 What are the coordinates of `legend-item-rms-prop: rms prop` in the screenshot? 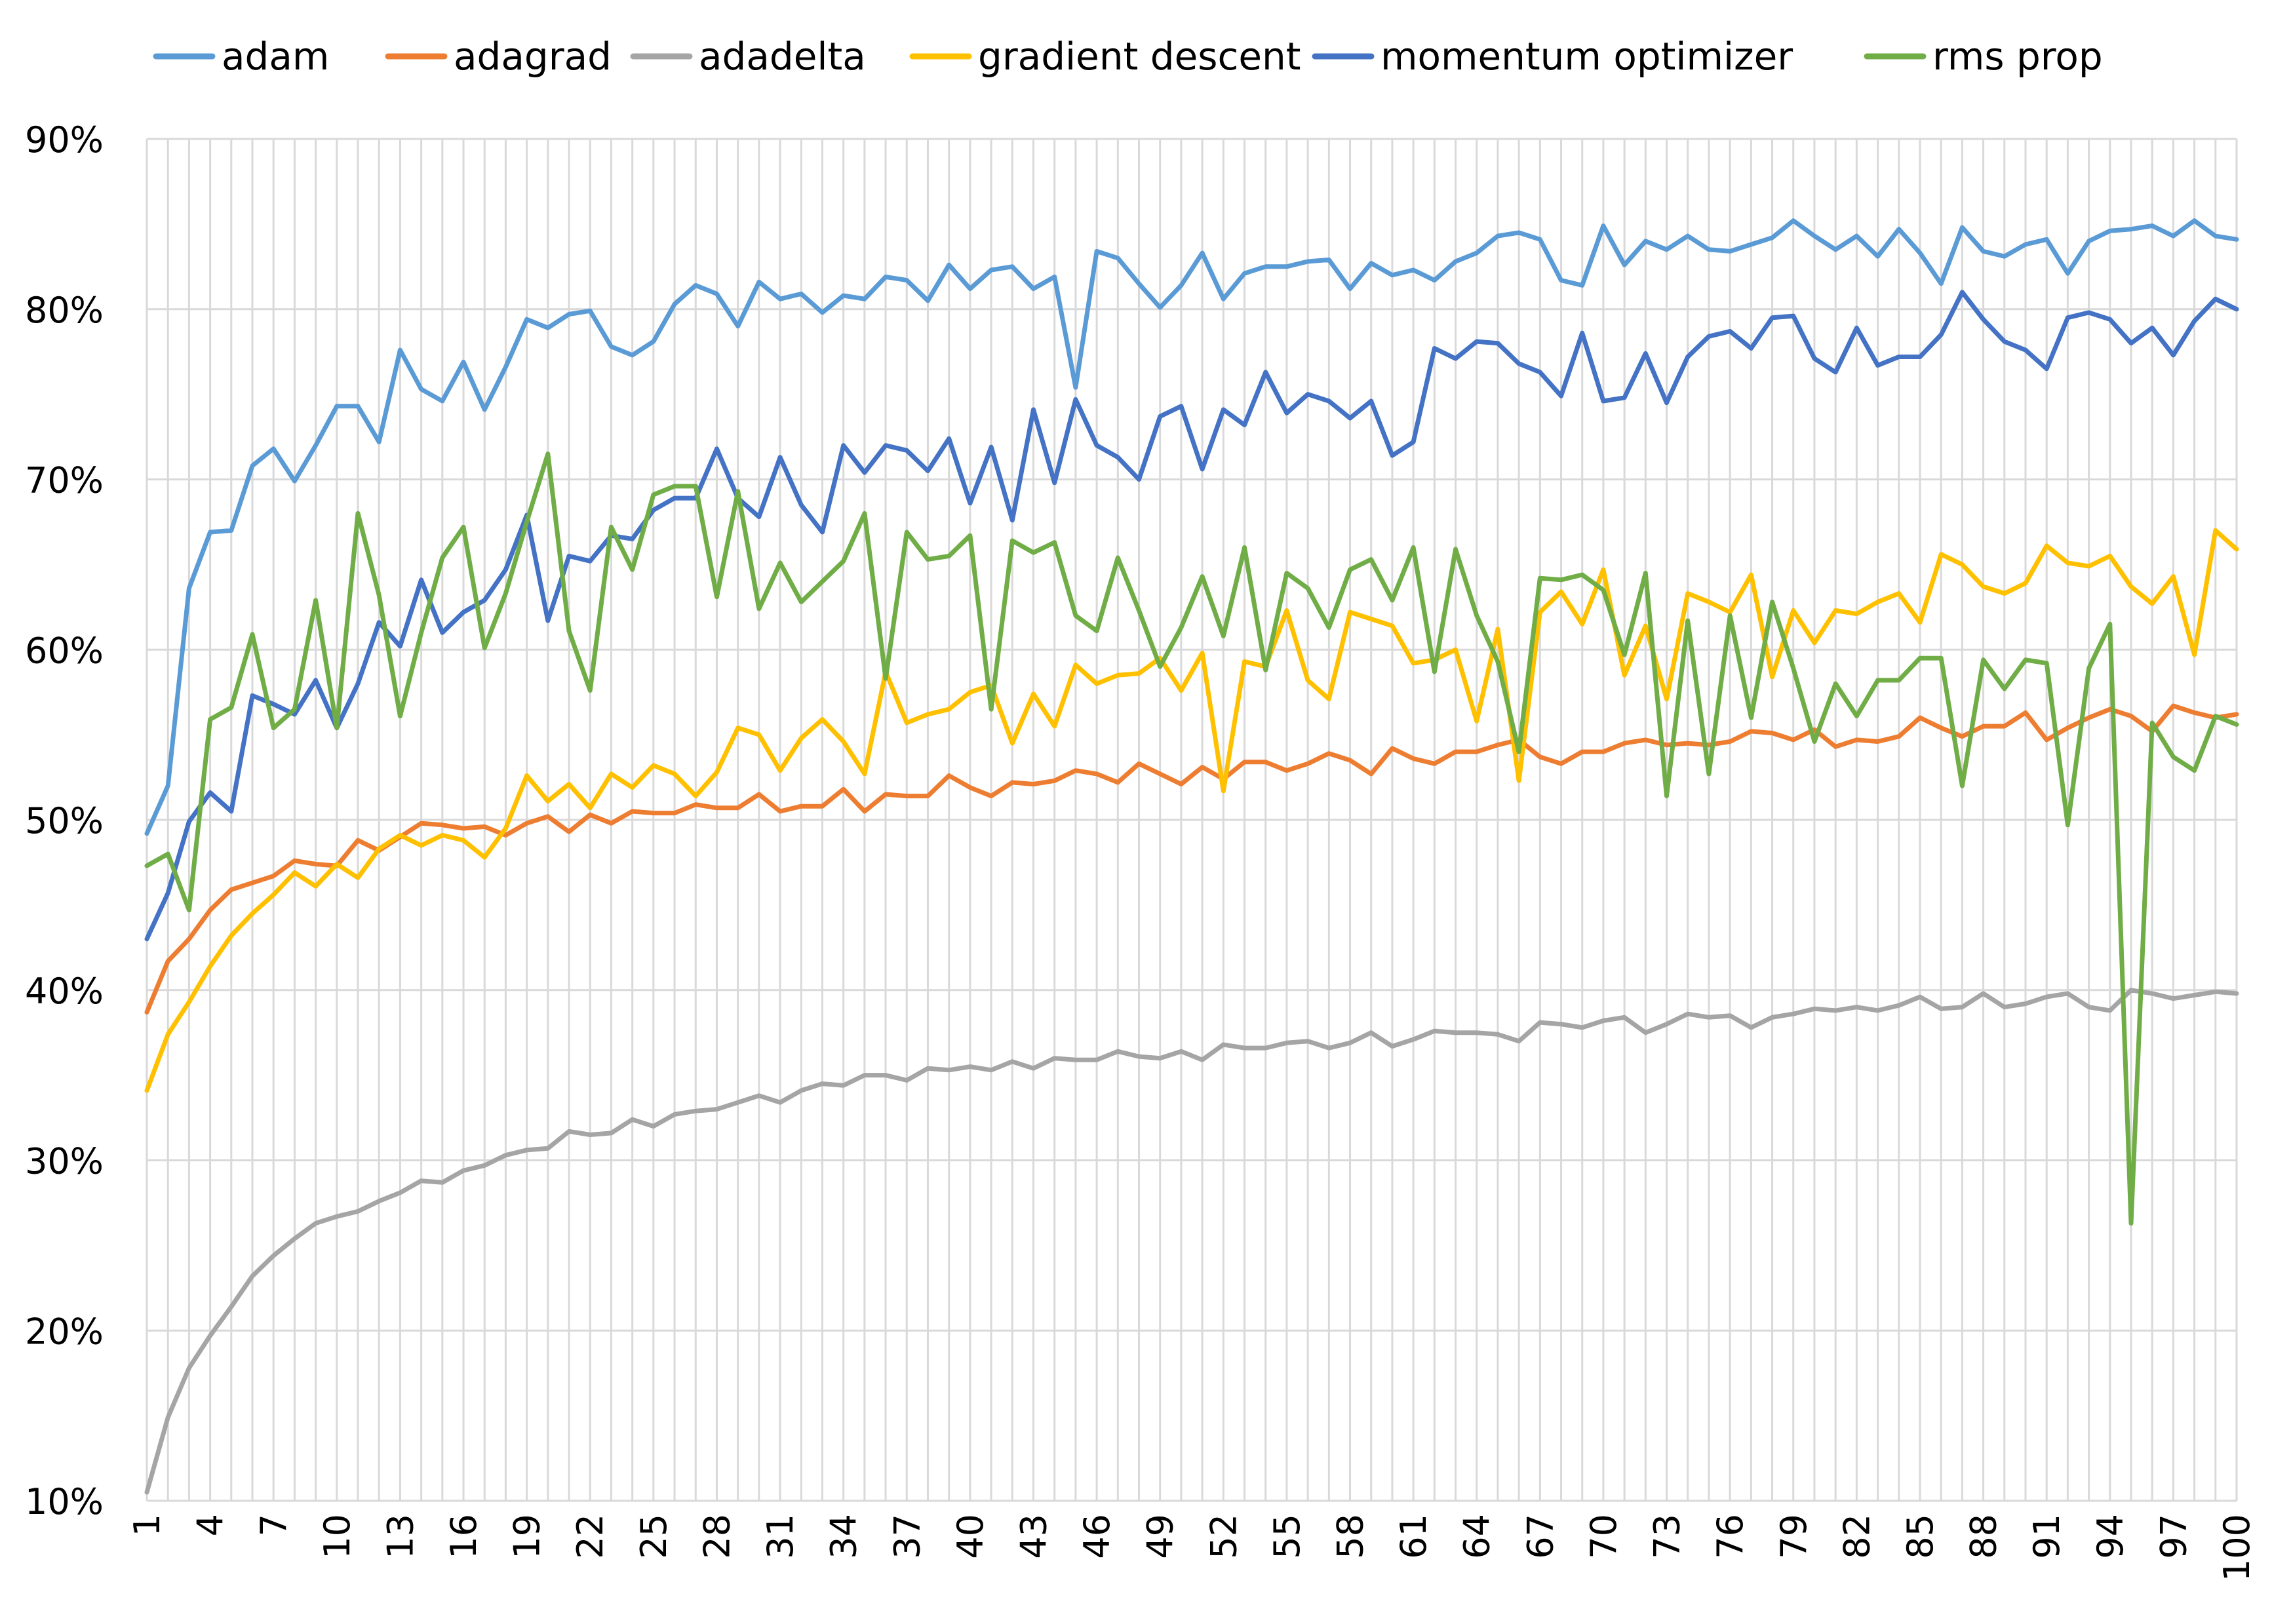 It's located at (1983, 56).